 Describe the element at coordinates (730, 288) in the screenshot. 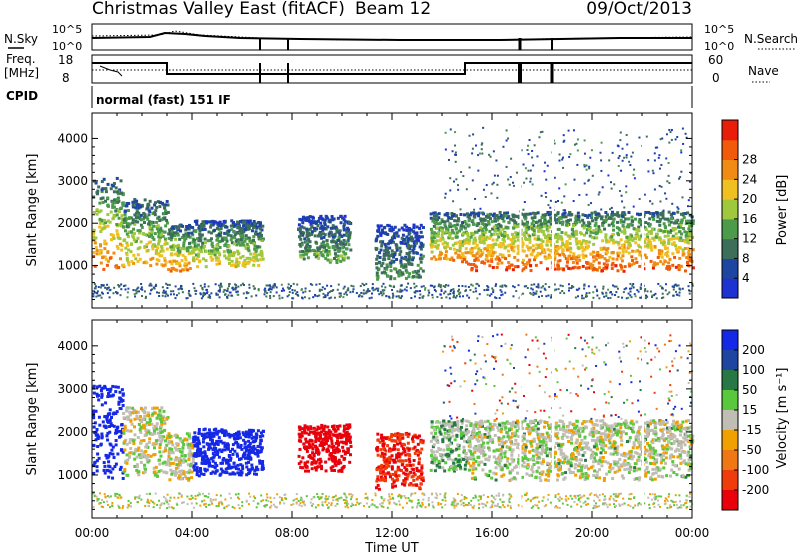

I see `colorbar-swatch` at that location.